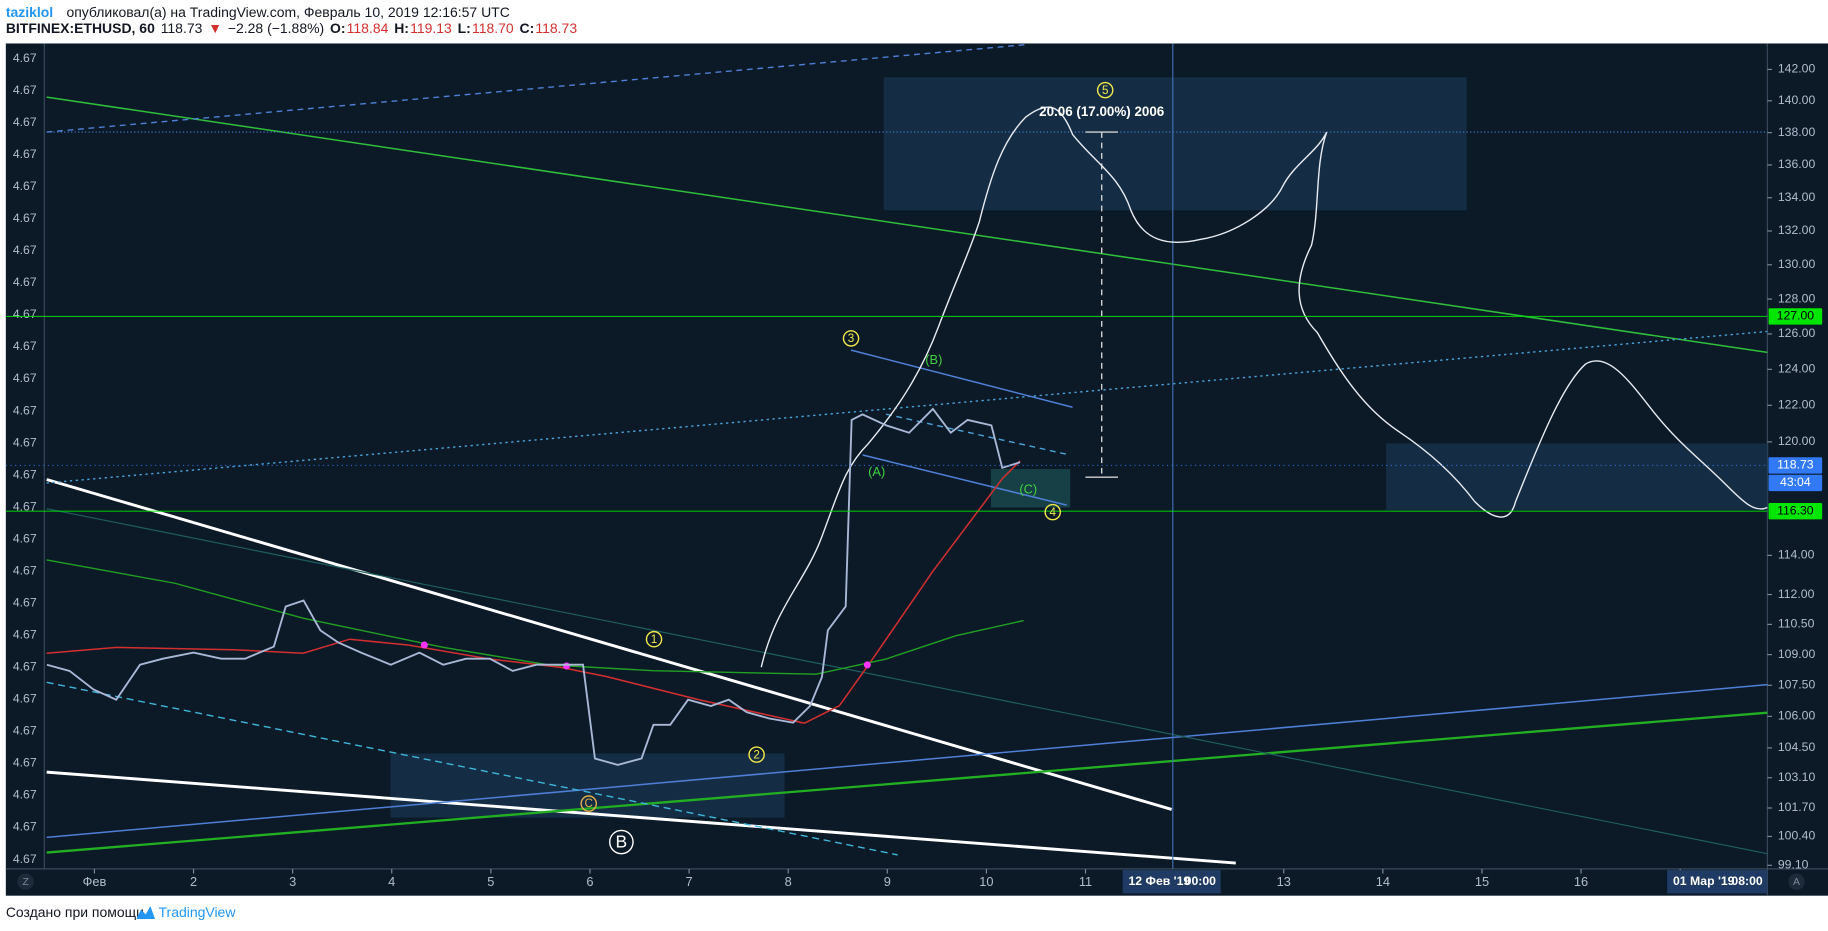 This screenshot has width=1828, height=931. Describe the element at coordinates (1796, 624) in the screenshot. I see `y-tick-label: 110.50` at that location.